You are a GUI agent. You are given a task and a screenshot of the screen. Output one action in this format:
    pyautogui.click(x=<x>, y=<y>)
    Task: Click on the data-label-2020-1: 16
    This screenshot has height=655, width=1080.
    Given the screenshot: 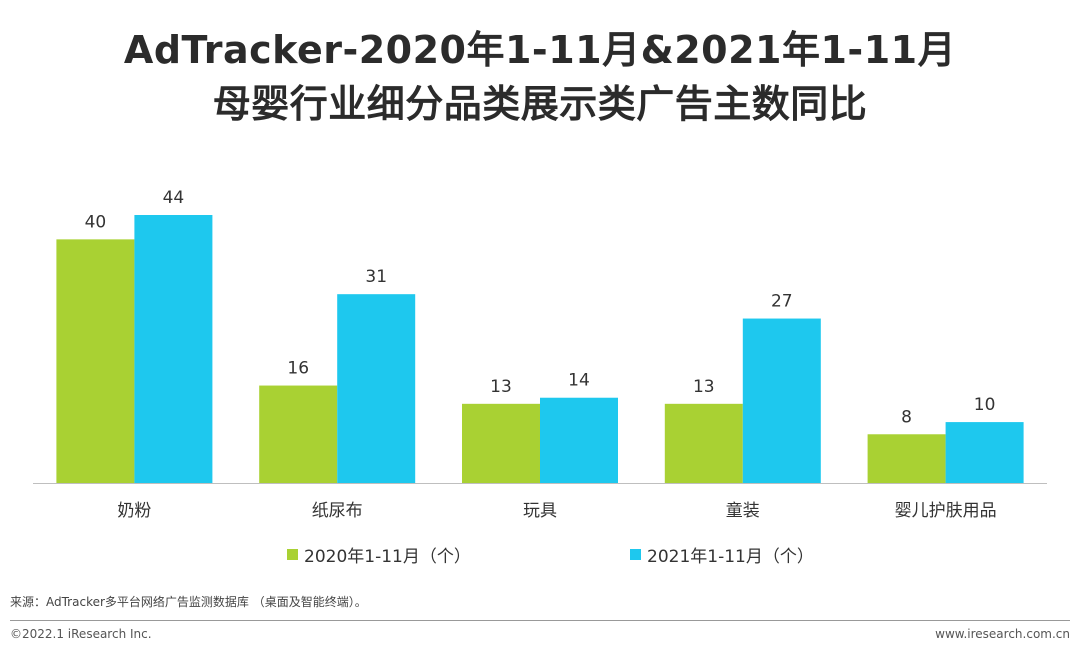 What is the action you would take?
    pyautogui.click(x=298, y=369)
    